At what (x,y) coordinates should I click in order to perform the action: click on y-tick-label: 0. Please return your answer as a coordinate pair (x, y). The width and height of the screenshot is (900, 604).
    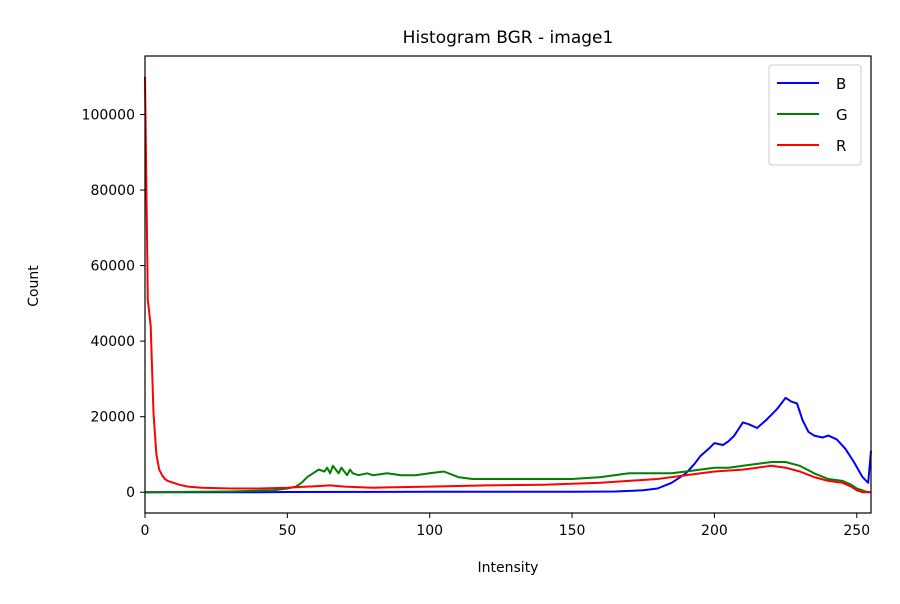
    Looking at the image, I should click on (130, 493).